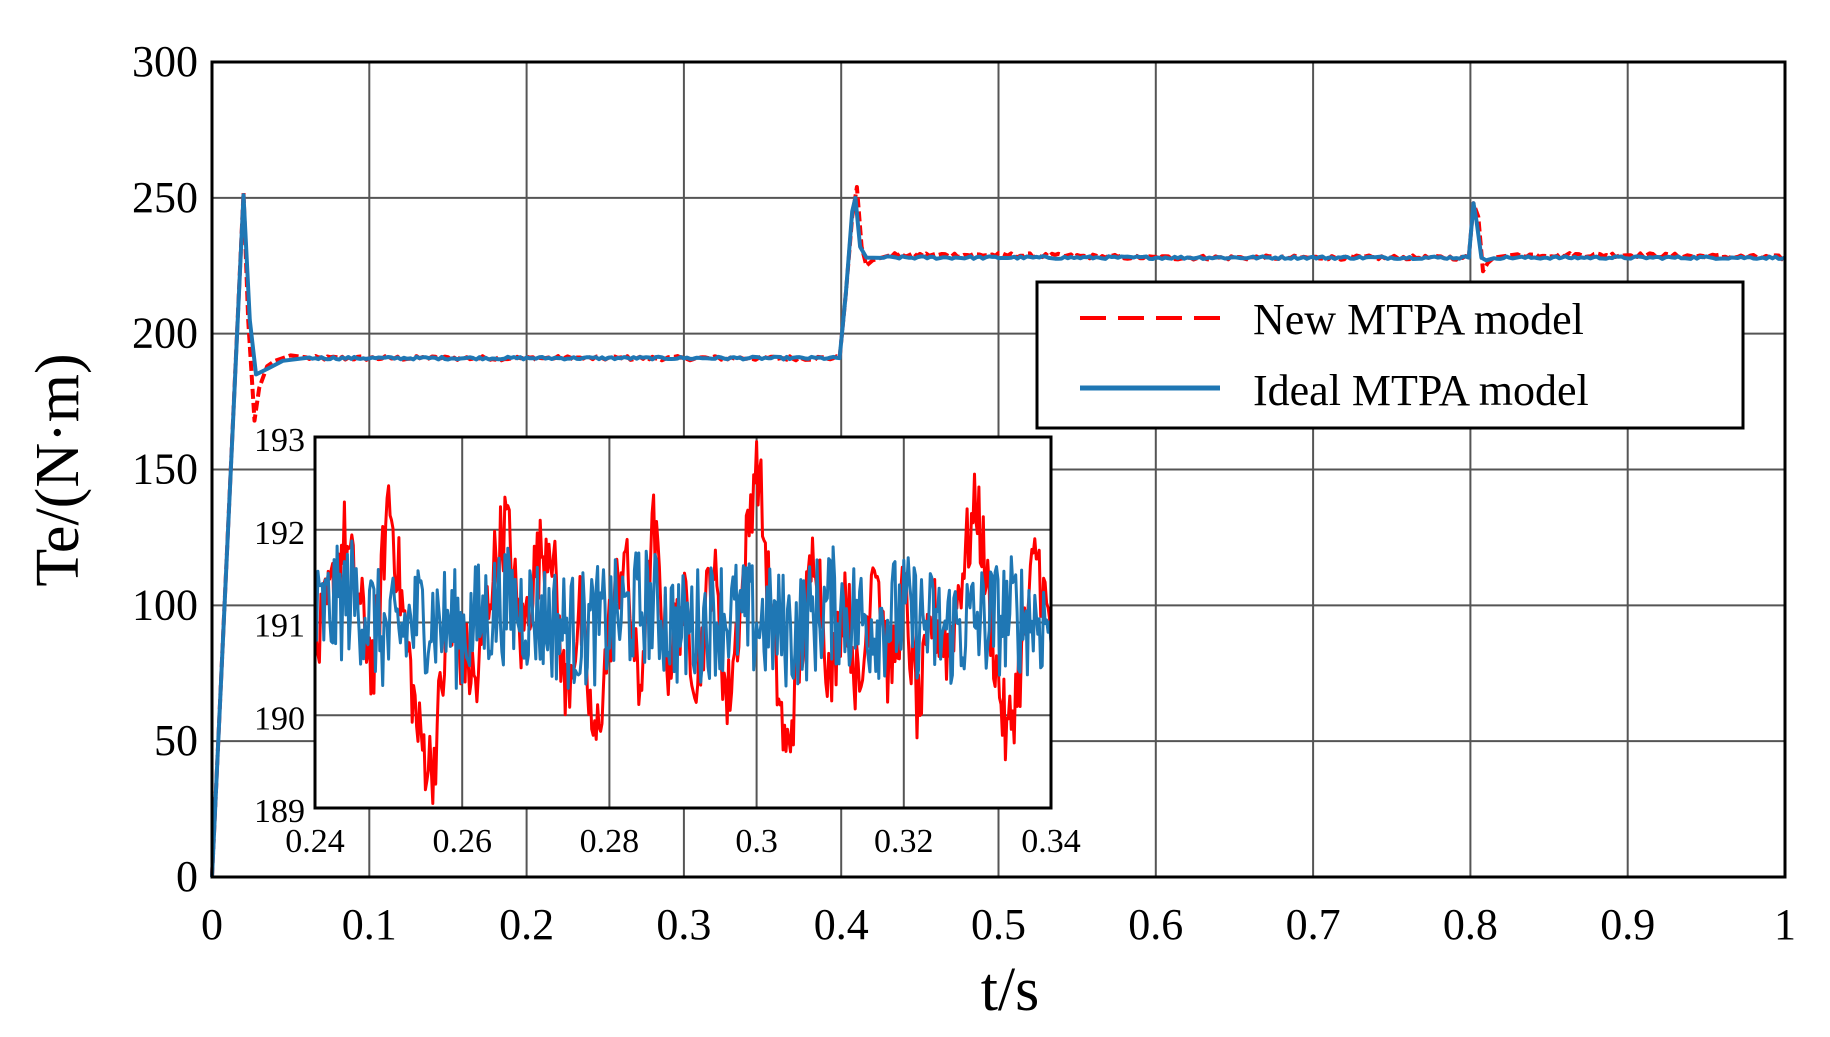 This screenshot has height=1037, width=1830. What do you see at coordinates (212, 924) in the screenshot?
I see `main-x-tick-label: 0` at bounding box center [212, 924].